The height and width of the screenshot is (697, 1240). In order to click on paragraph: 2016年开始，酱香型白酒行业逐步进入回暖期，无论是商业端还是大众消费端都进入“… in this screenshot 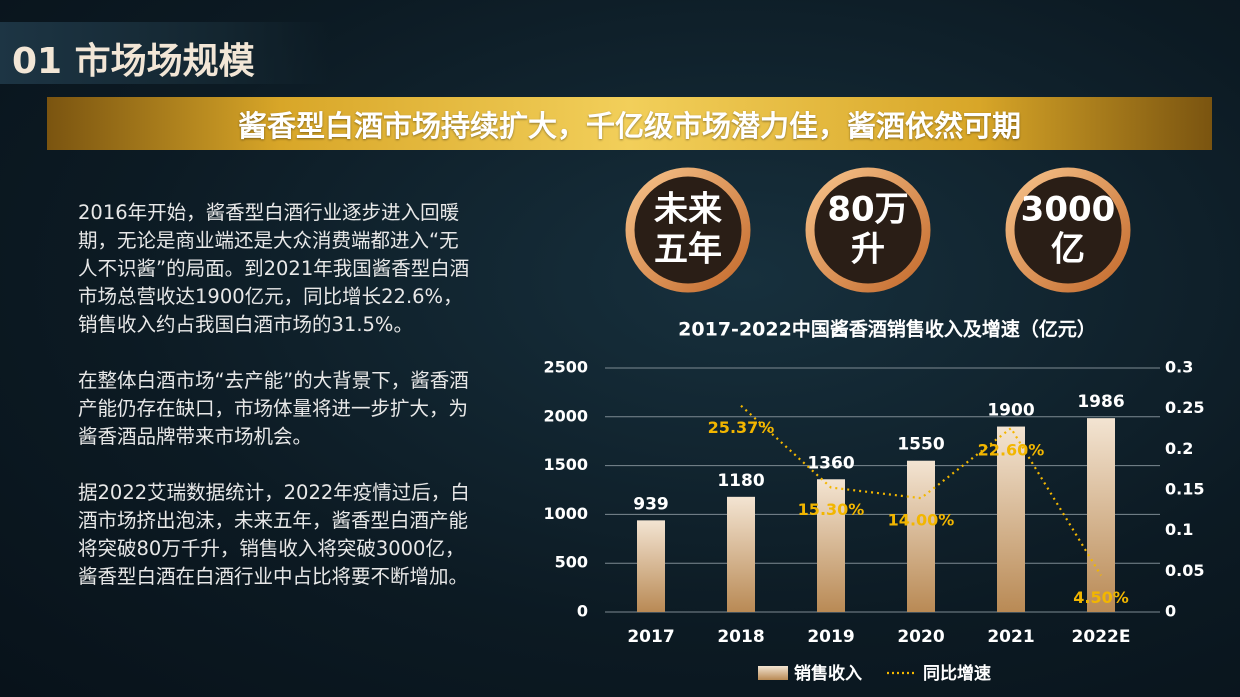, I will do `click(274, 268)`.